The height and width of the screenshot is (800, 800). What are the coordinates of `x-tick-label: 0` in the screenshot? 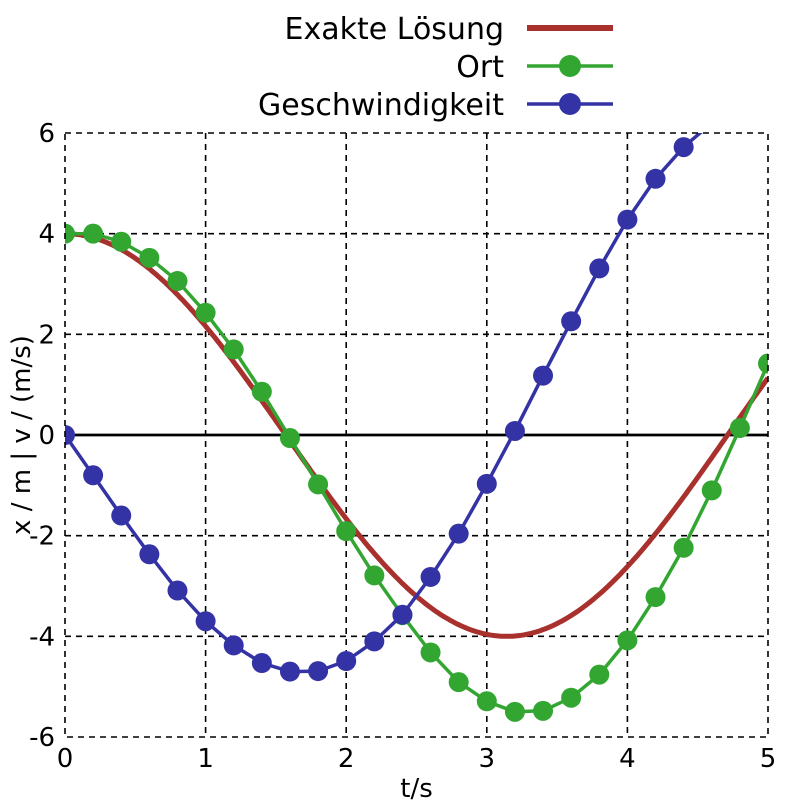 It's located at (65, 759).